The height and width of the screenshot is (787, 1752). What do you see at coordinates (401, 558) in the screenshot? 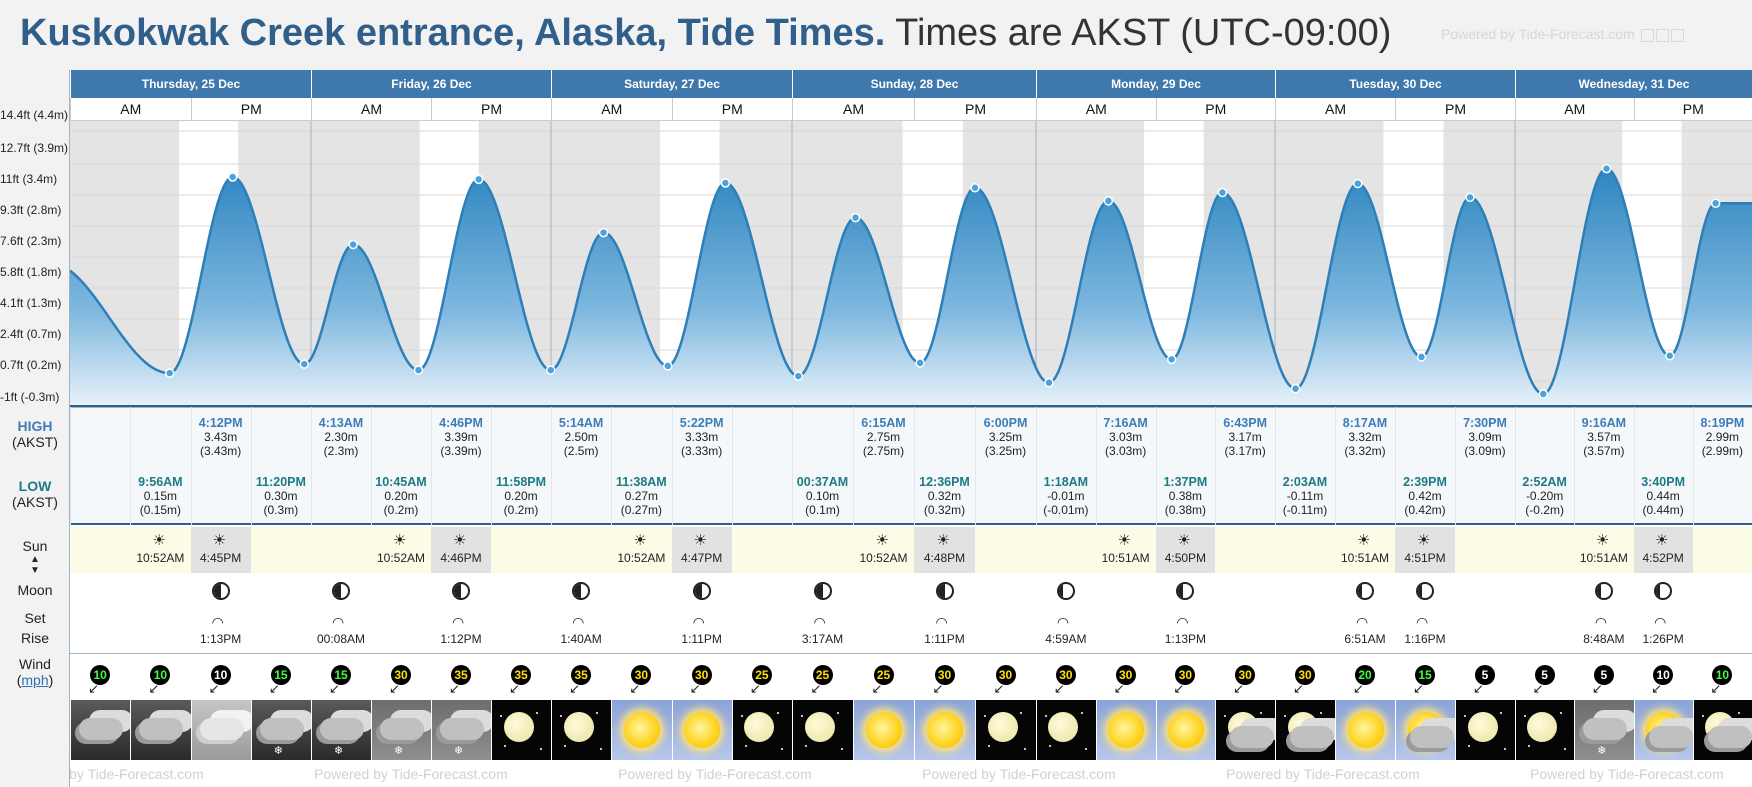
I see `sunrise-time: 10:52AM` at bounding box center [401, 558].